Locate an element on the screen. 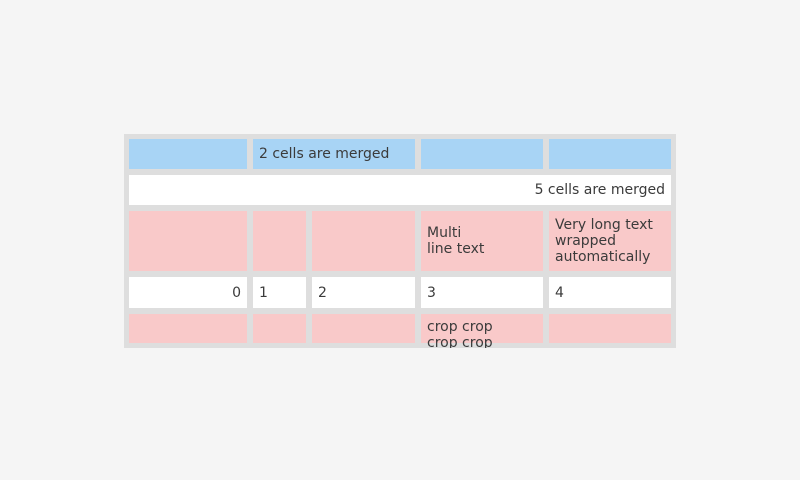  table-row: 2 cells are merged is located at coordinates (400, 154).